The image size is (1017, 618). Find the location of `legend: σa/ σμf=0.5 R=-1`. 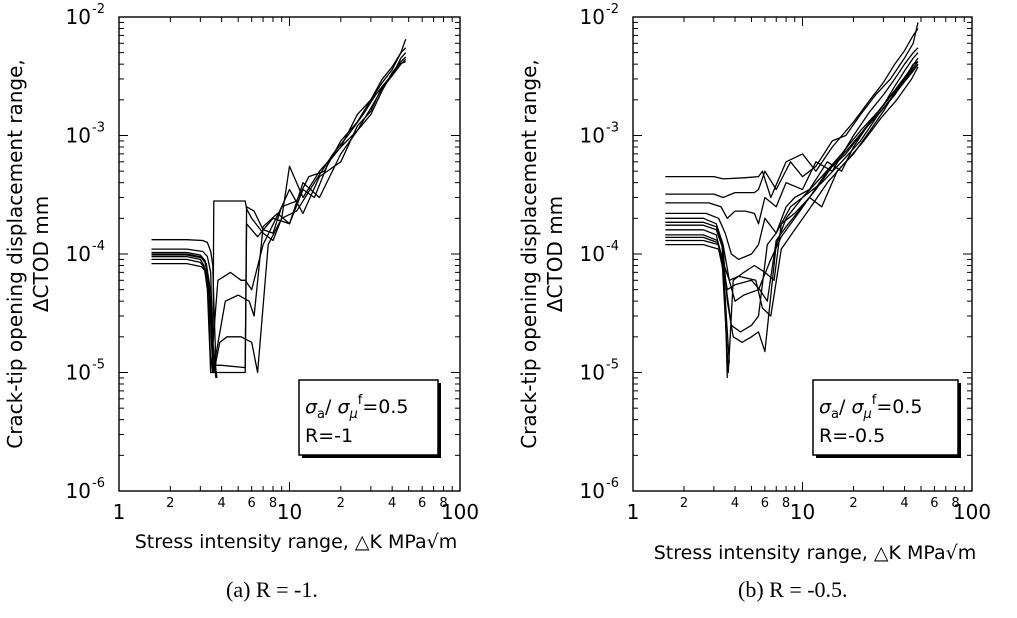

legend: σa/ σμf=0.5 R=-1 is located at coordinates (369, 418).